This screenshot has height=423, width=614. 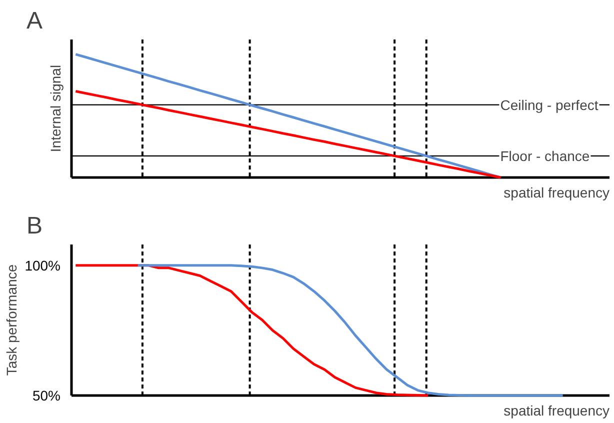 I want to click on y-axis-title: Task performance, so click(x=12, y=320).